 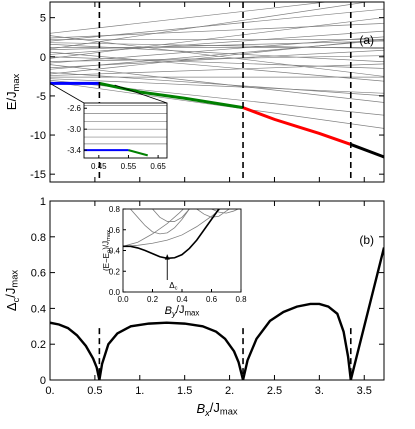 I want to click on inset-a-ytick-label-1: -3.0, so click(x=74, y=129).